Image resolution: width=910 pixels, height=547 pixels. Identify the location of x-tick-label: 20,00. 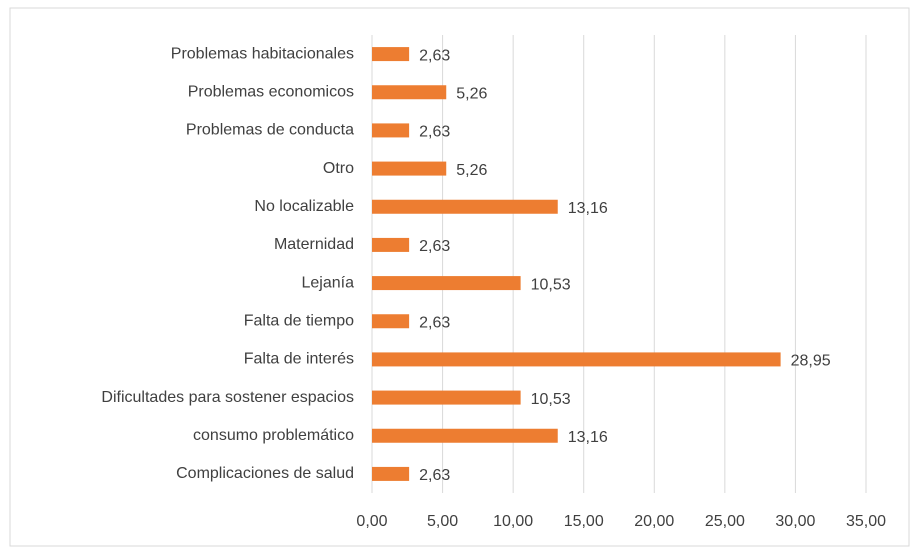
(654, 521).